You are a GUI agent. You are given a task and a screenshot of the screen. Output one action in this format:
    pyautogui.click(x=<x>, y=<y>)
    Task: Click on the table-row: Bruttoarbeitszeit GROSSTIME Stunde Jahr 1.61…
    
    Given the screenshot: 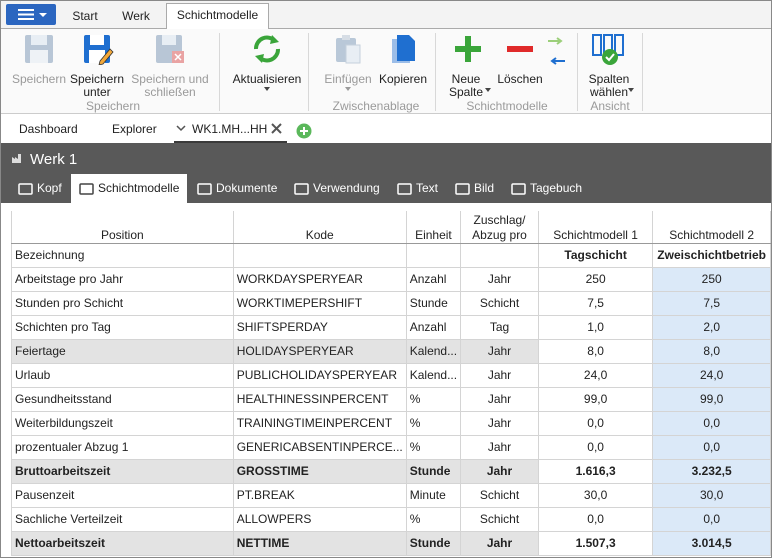 What is the action you would take?
    pyautogui.click(x=391, y=471)
    